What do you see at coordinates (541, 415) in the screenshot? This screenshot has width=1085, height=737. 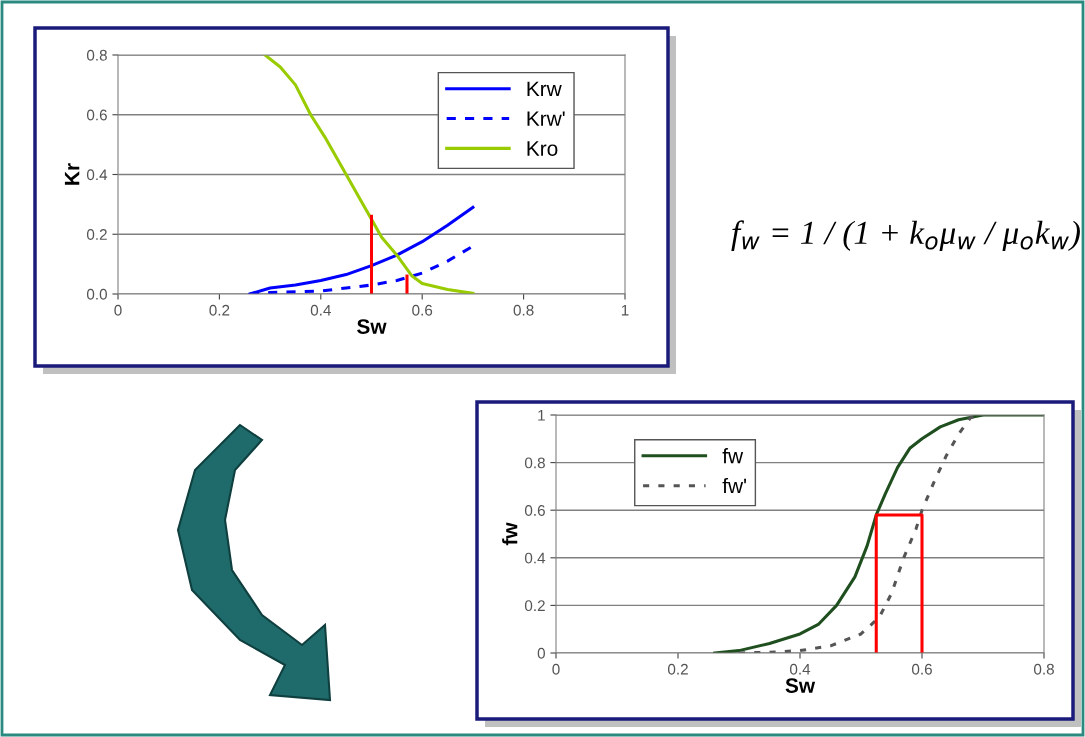 I see `y-tick-label: 1` at bounding box center [541, 415].